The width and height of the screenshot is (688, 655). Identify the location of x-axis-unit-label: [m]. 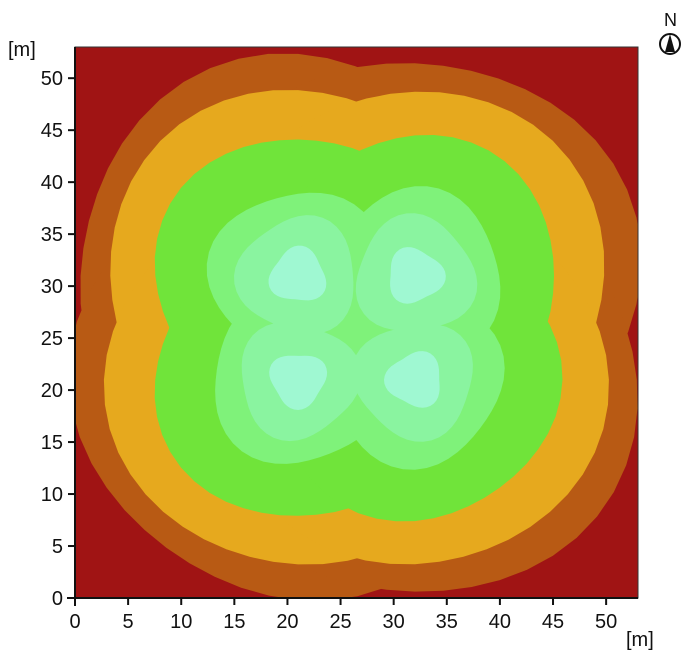
(640, 640).